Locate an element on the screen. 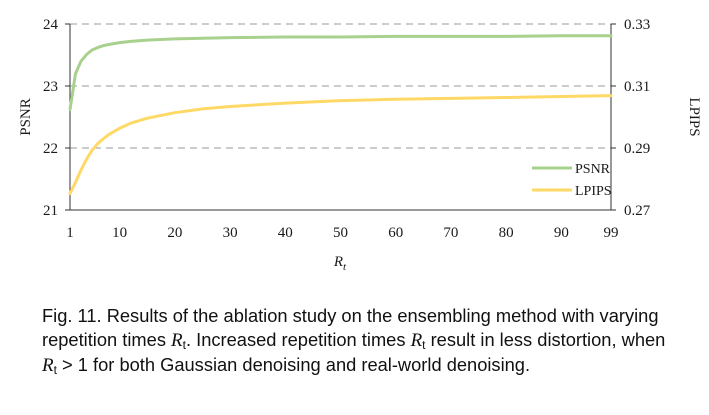 Image resolution: width=709 pixels, height=415 pixels. x-tick-label: 30 is located at coordinates (230, 233).